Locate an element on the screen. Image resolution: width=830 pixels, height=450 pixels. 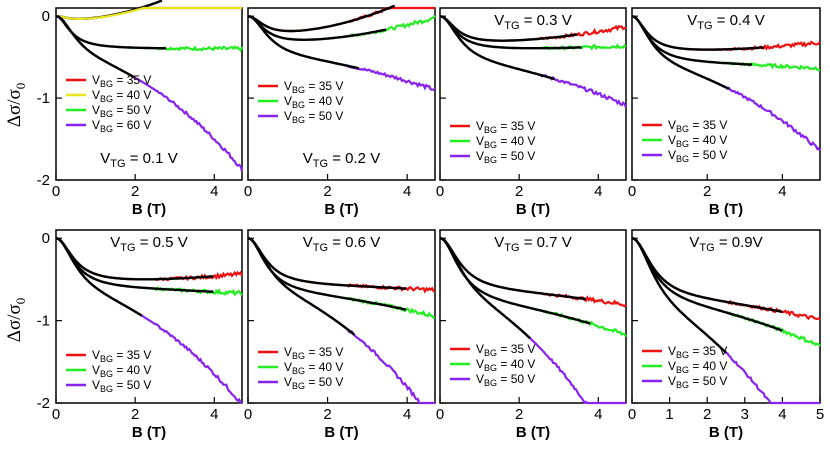
panel-title-vtg: VTG = 0.1 V is located at coordinates (138, 160).